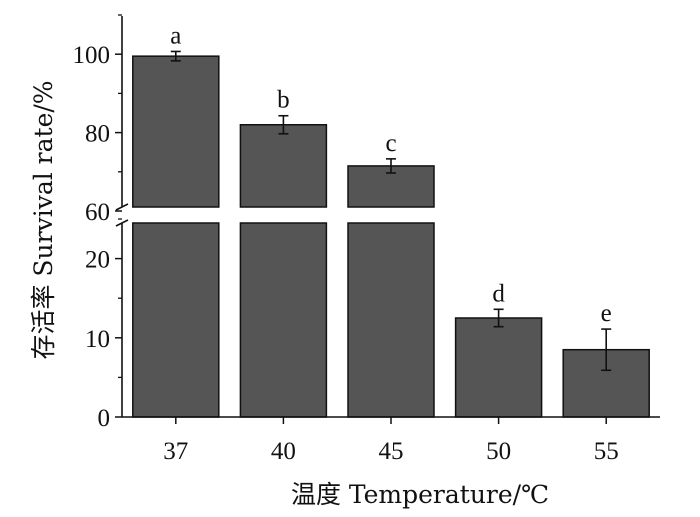  I want to click on significance-label-50: d, so click(498, 293).